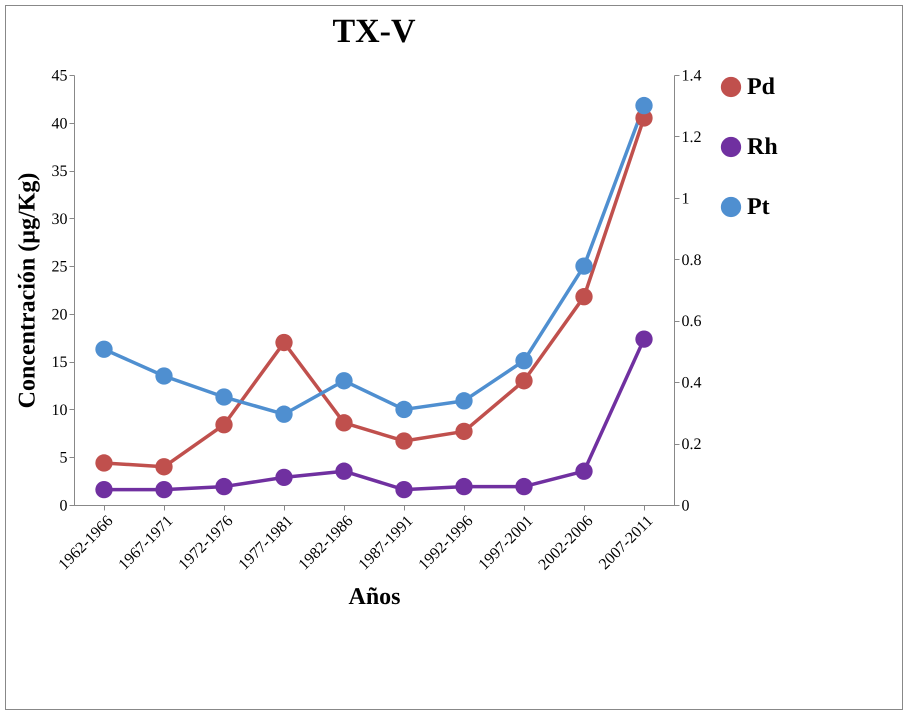  Describe the element at coordinates (64, 506) in the screenshot. I see `y-tick-label: 0` at that location.